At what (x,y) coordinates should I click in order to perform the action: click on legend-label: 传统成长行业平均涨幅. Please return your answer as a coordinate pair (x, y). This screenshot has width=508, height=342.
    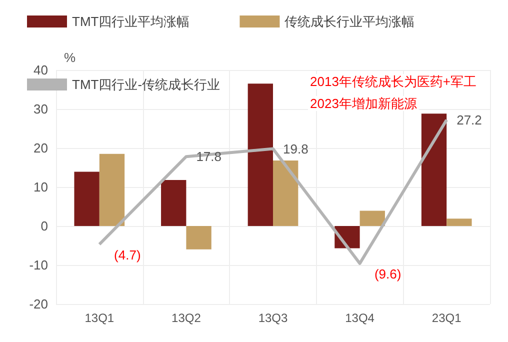
    Looking at the image, I should click on (349, 21).